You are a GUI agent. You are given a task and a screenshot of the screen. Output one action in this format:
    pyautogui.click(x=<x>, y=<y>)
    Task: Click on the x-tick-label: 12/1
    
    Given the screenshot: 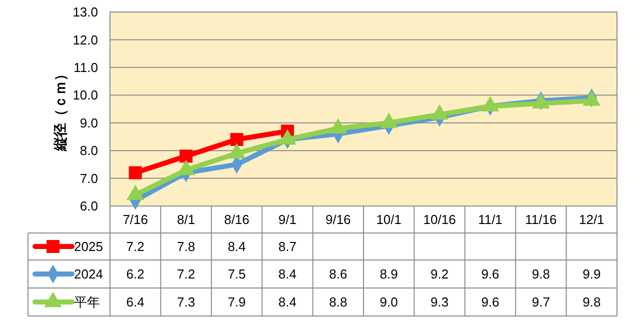 What is the action you would take?
    pyautogui.click(x=591, y=220)
    